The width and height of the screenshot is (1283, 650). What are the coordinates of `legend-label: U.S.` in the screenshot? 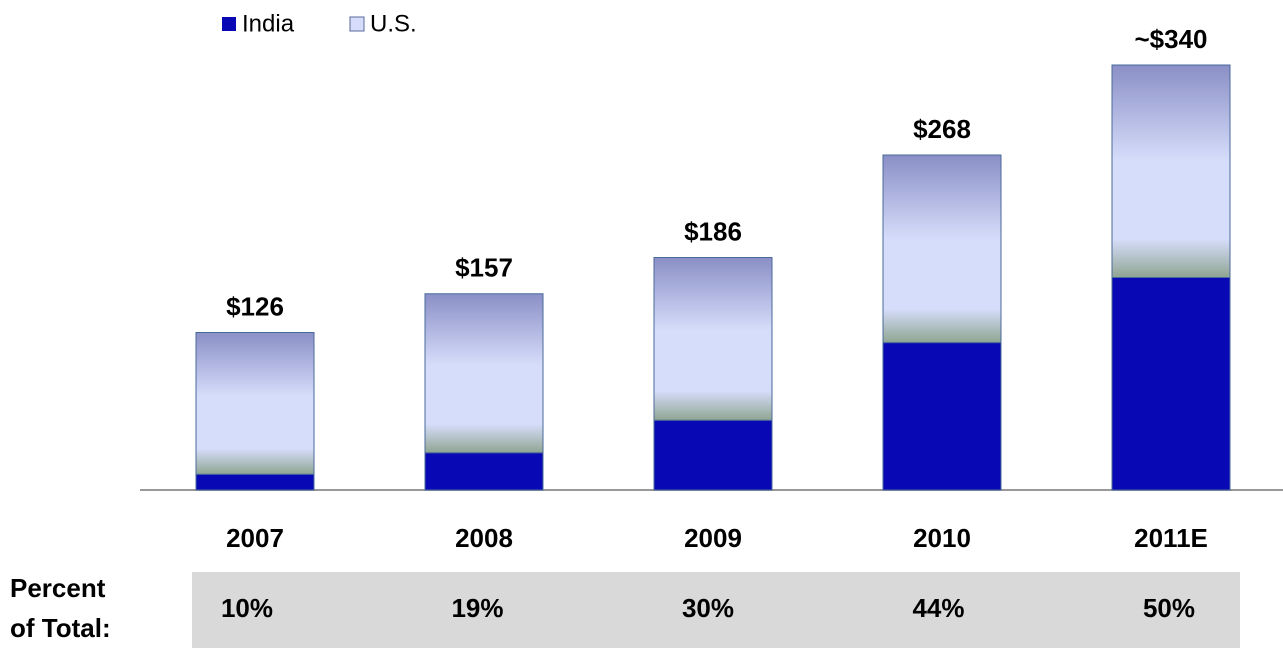 It's located at (393, 23).